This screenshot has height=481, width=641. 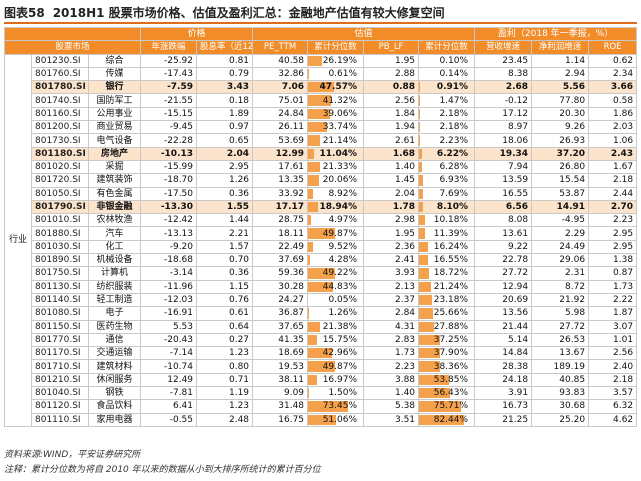 I want to click on header-row-groups: 价格 估值 盈利（2018 年一季报，%）, so click(x=320, y=34).